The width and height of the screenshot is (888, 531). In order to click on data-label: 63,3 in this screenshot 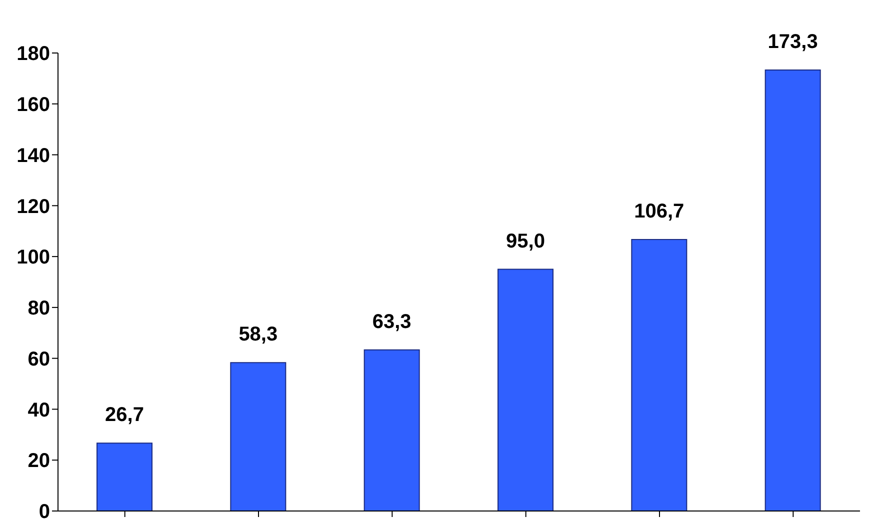, I will do `click(392, 321)`.